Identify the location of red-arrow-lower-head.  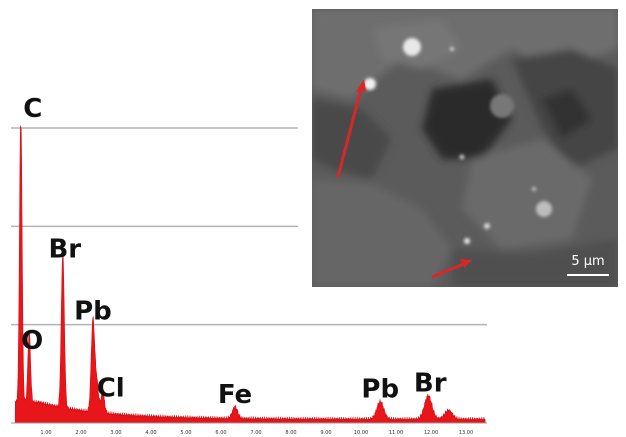
(466, 263).